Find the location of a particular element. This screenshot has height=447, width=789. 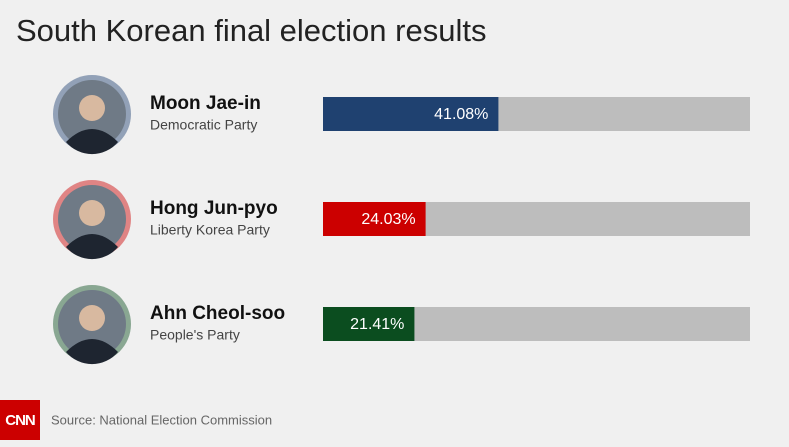

logo: CNN is located at coordinates (20, 420).